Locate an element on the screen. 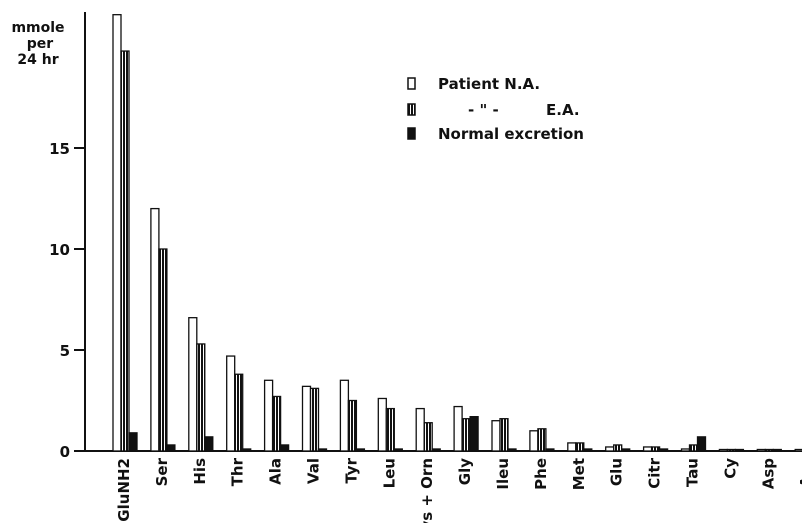  y-axis-label-line-1: mmole is located at coordinates (37, 28).